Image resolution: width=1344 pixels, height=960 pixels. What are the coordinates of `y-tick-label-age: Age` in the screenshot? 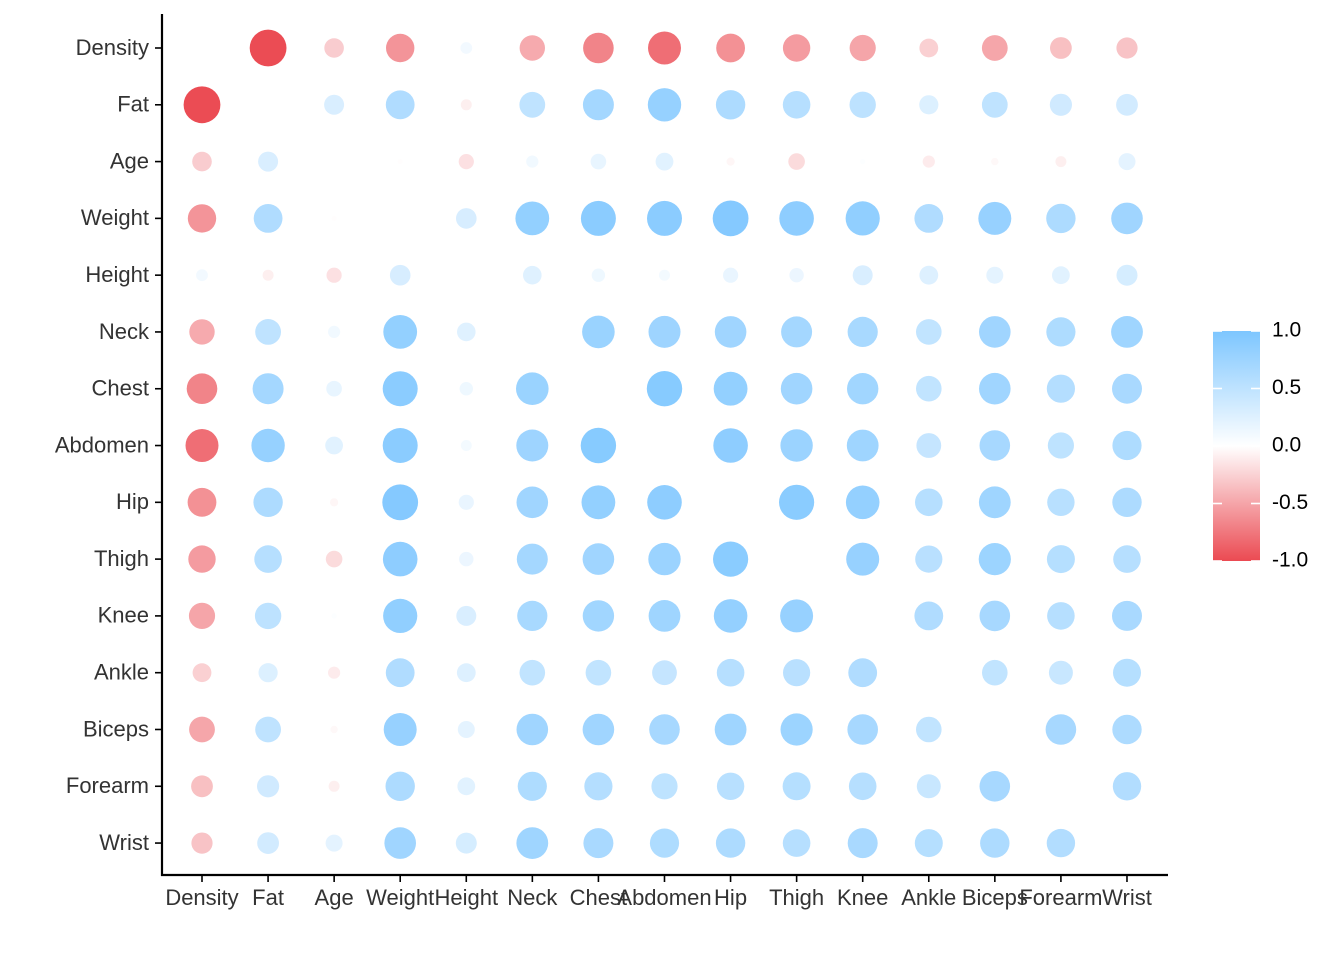 It's located at (129, 160).